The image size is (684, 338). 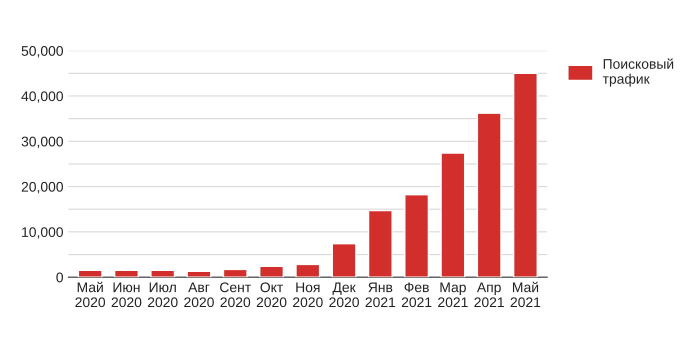 What do you see at coordinates (90, 295) in the screenshot?
I see `x-tick-label: Май 2020` at bounding box center [90, 295].